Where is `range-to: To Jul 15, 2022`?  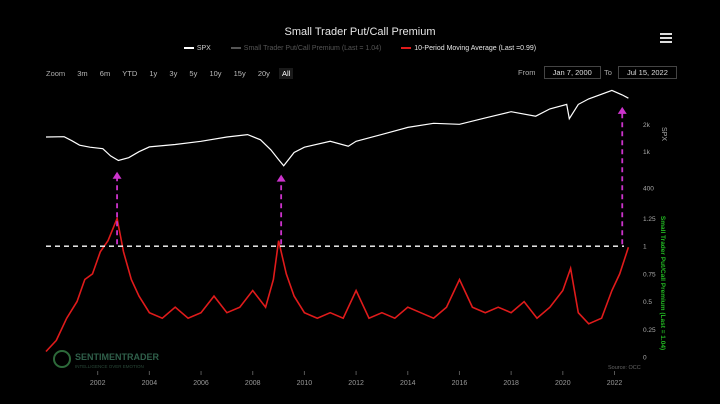
range-to: To Jul 15, 2022 is located at coordinates (640, 72).